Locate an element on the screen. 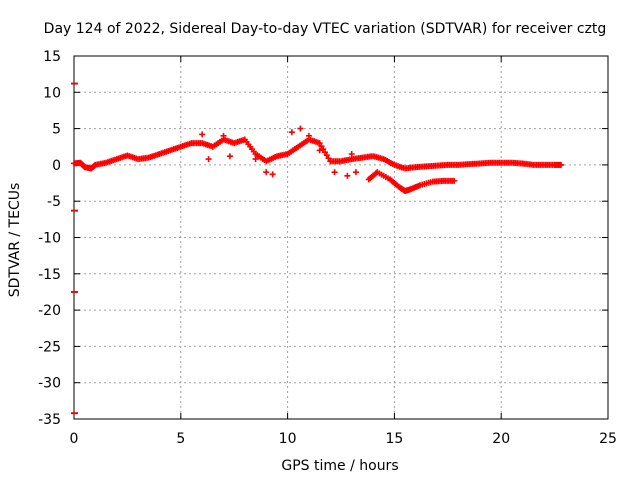 The image size is (640, 480). series-main is located at coordinates (318, 154).